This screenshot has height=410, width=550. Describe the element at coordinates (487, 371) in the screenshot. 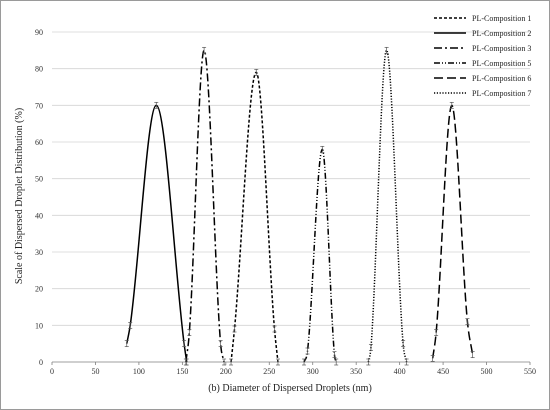

I see `x-tick-label: 500` at that location.